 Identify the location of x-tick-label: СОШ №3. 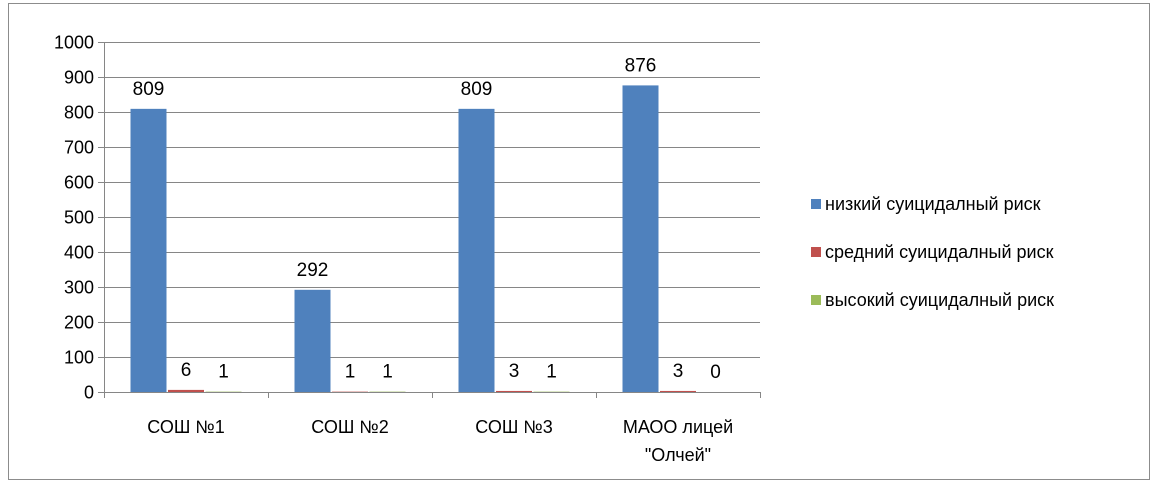
(513, 427).